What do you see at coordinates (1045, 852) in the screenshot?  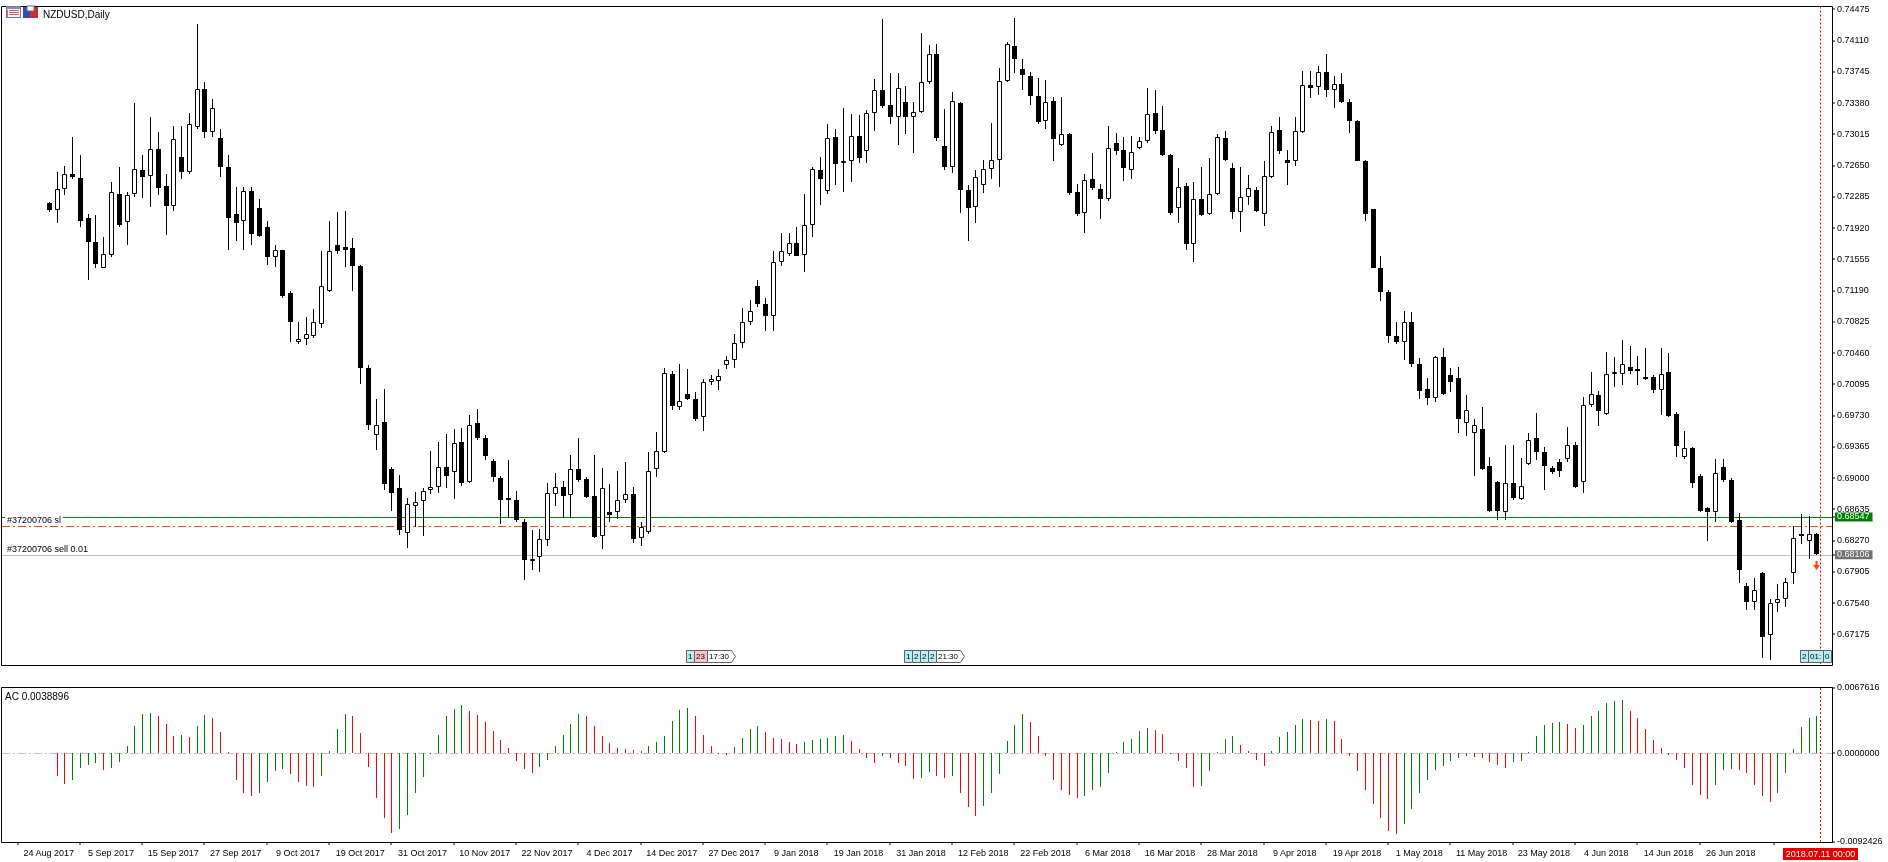 I see `x-tick-label: 22 Feb 2018` at bounding box center [1045, 852].